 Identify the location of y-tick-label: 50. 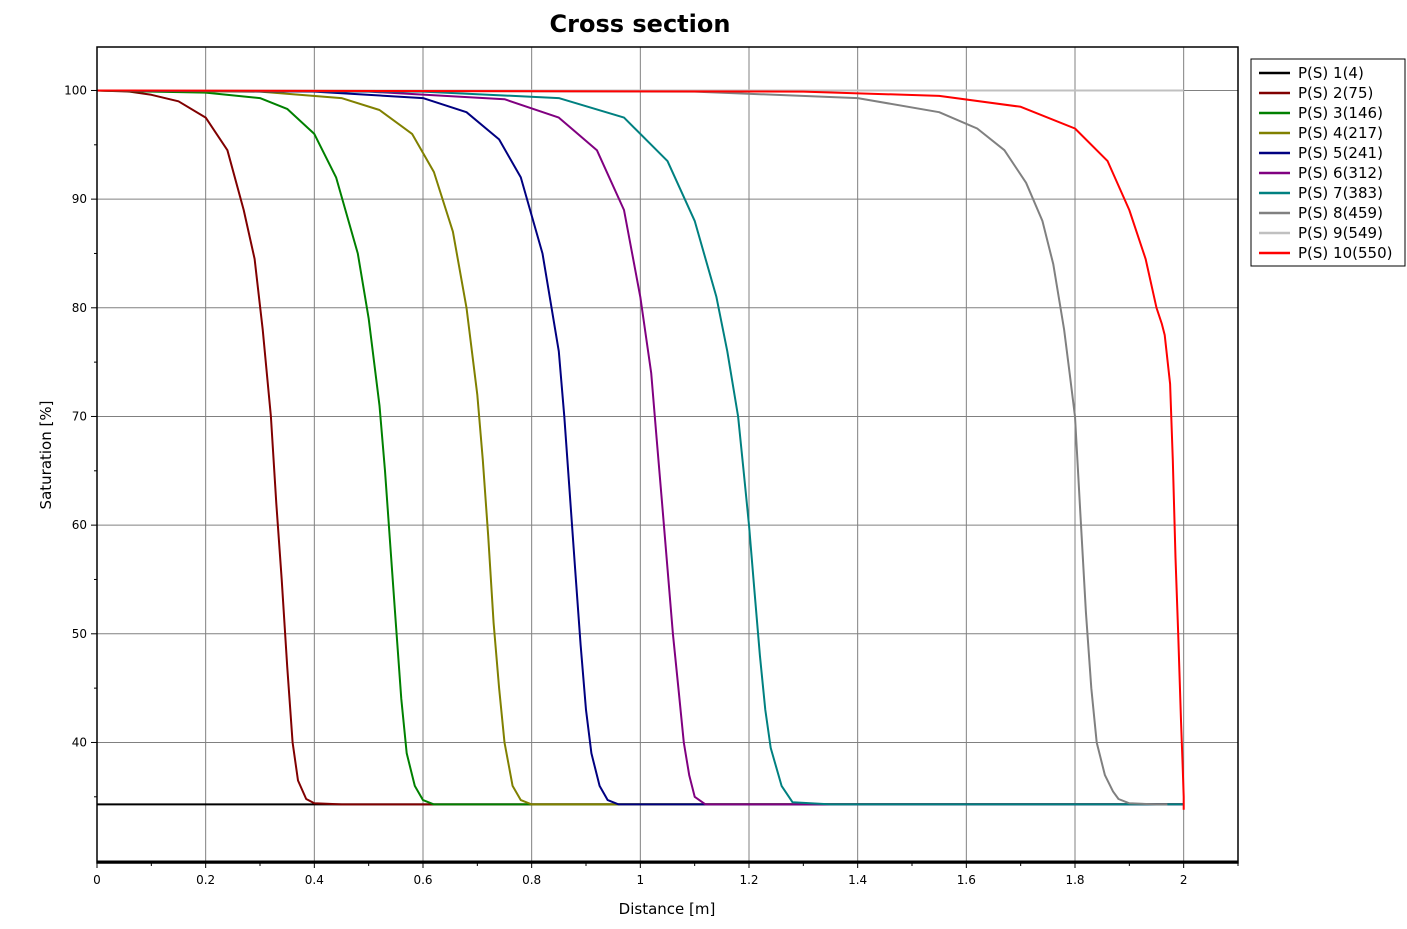
(79, 634).